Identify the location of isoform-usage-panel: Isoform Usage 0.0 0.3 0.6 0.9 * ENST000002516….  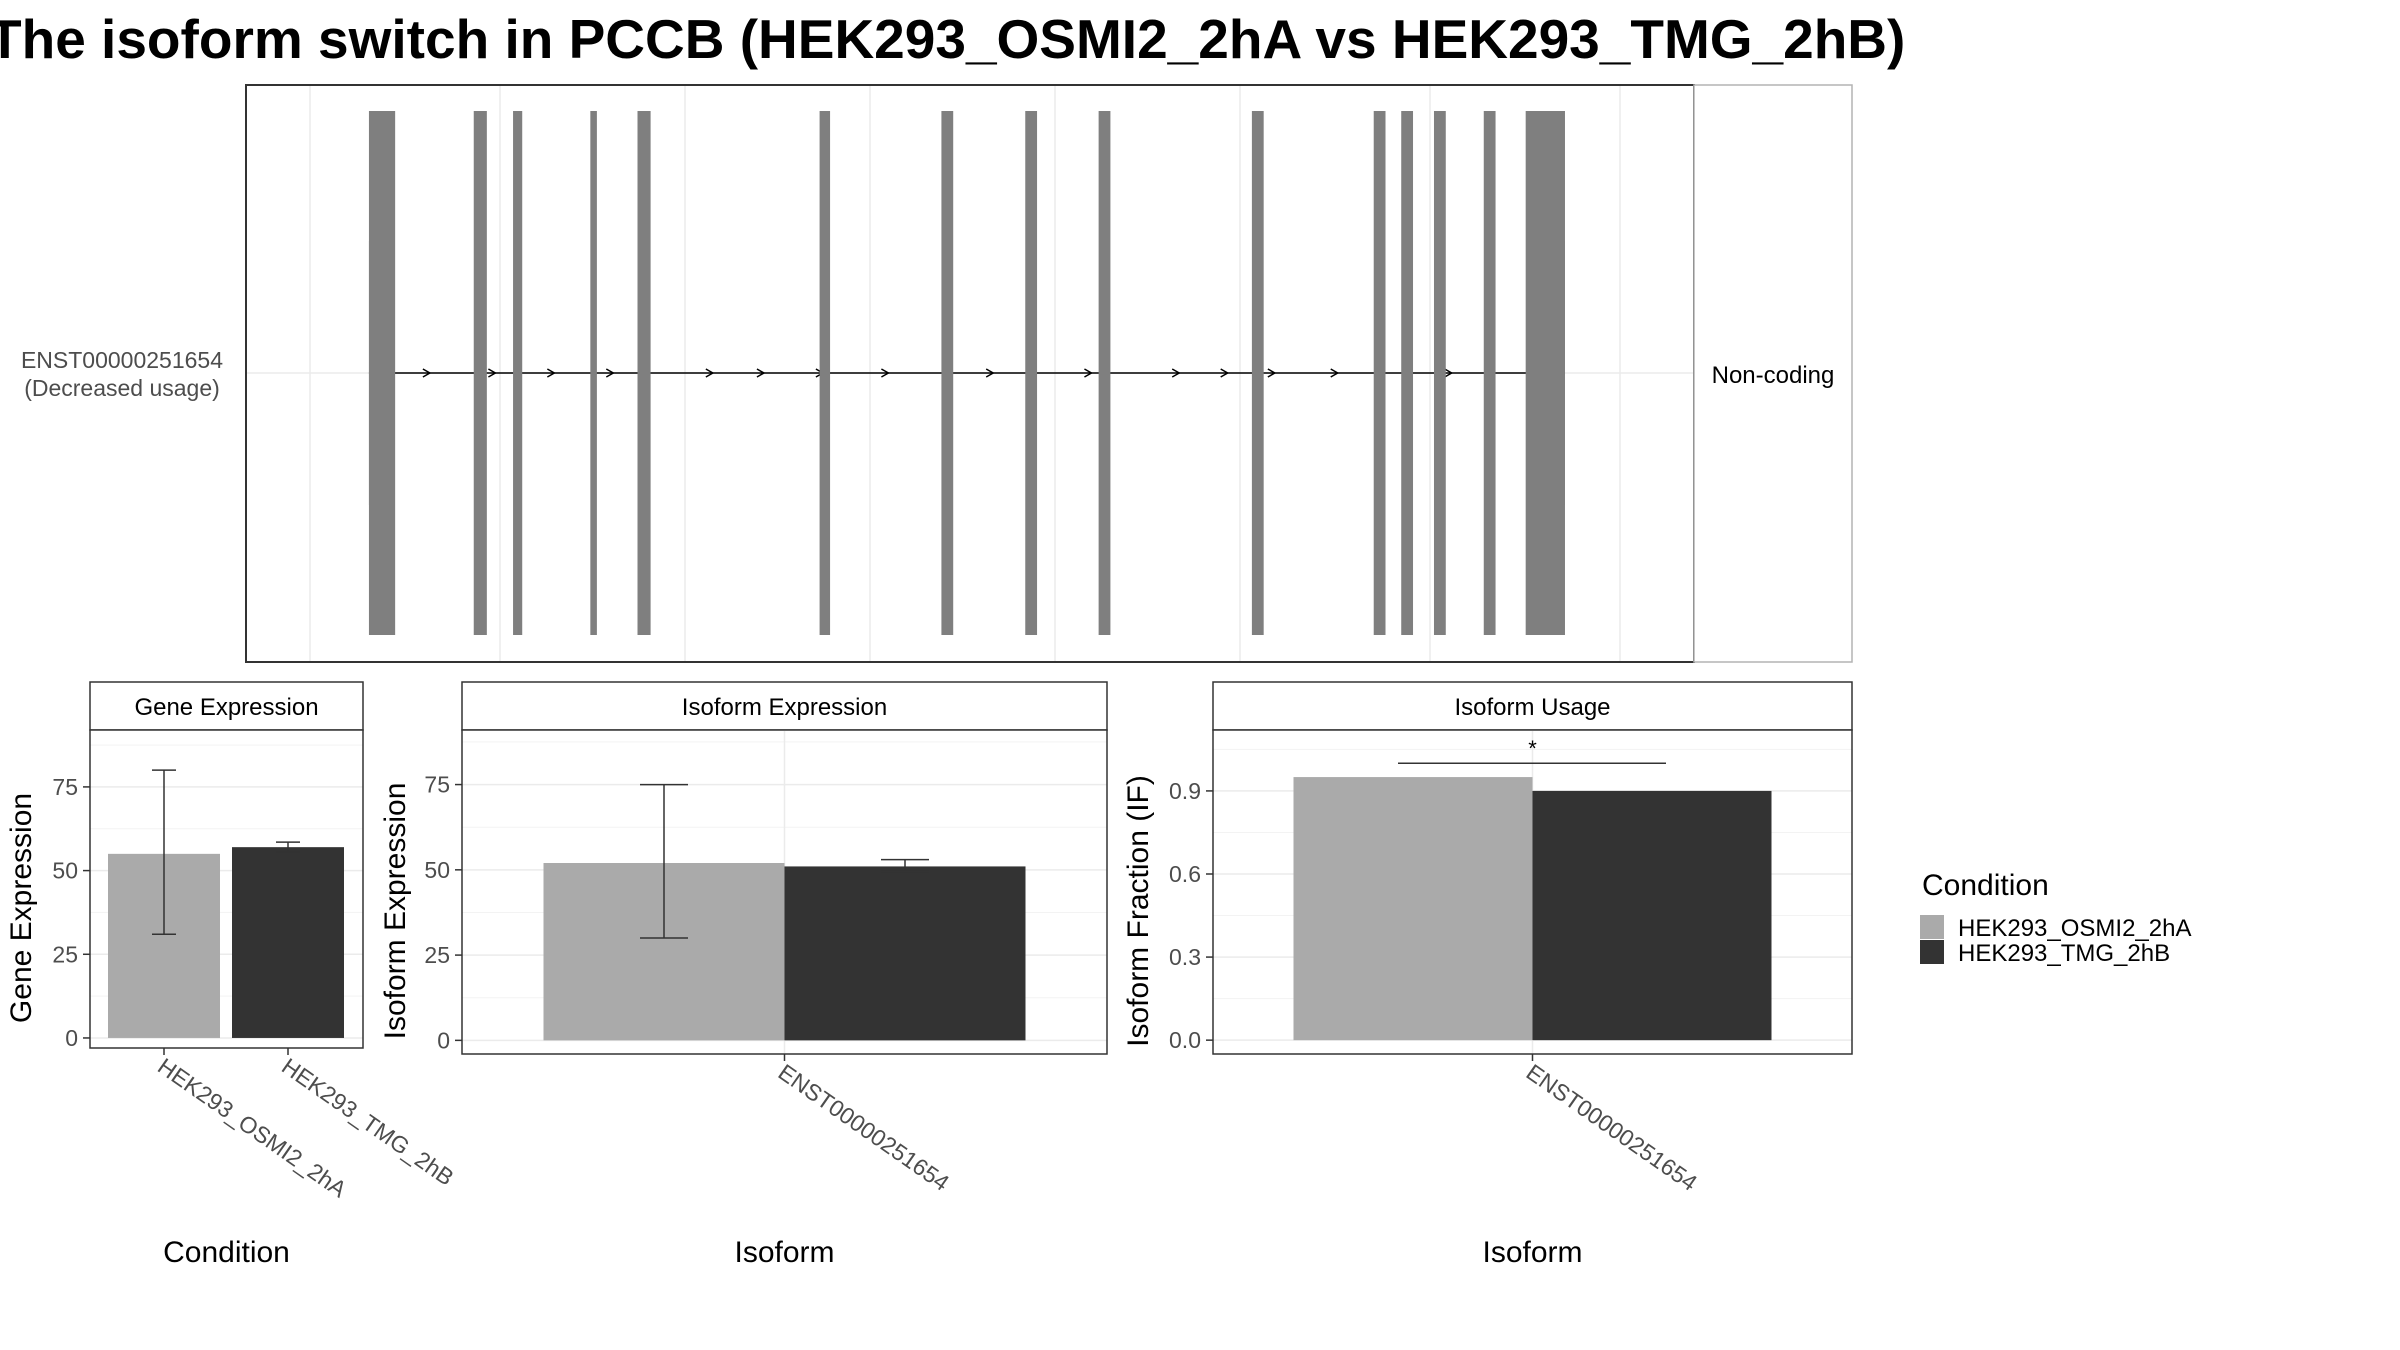
(1487, 975).